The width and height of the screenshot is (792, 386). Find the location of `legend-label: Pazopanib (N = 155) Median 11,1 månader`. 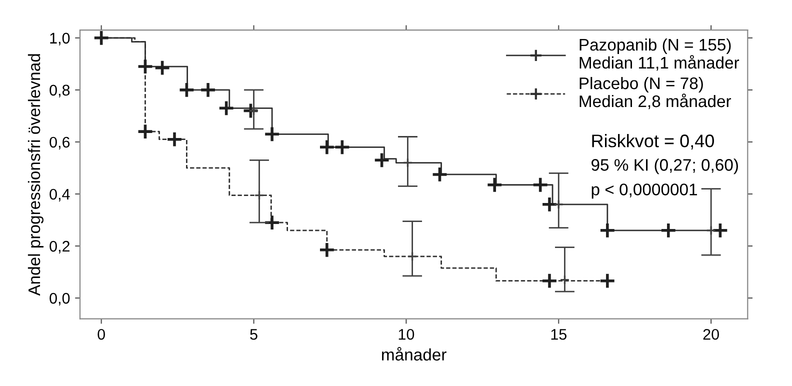

legend-label: Pazopanib (N = 155) Median 11,1 månader is located at coordinates (660, 54).